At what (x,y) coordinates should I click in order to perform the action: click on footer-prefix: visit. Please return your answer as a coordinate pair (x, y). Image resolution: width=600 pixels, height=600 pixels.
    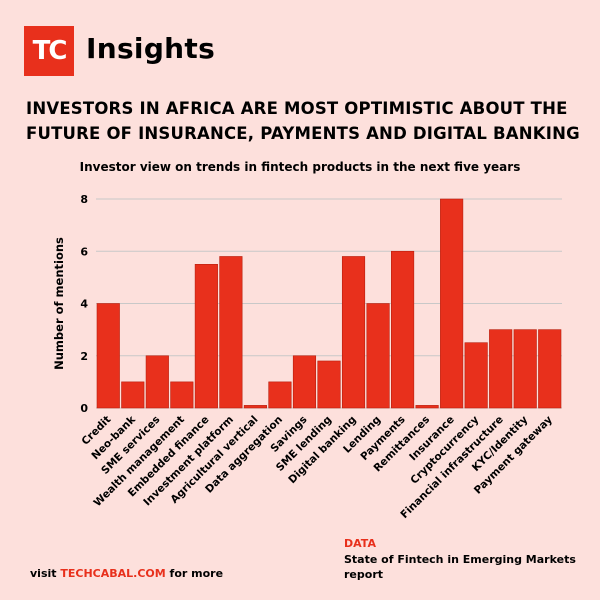
    Looking at the image, I should click on (45, 573).